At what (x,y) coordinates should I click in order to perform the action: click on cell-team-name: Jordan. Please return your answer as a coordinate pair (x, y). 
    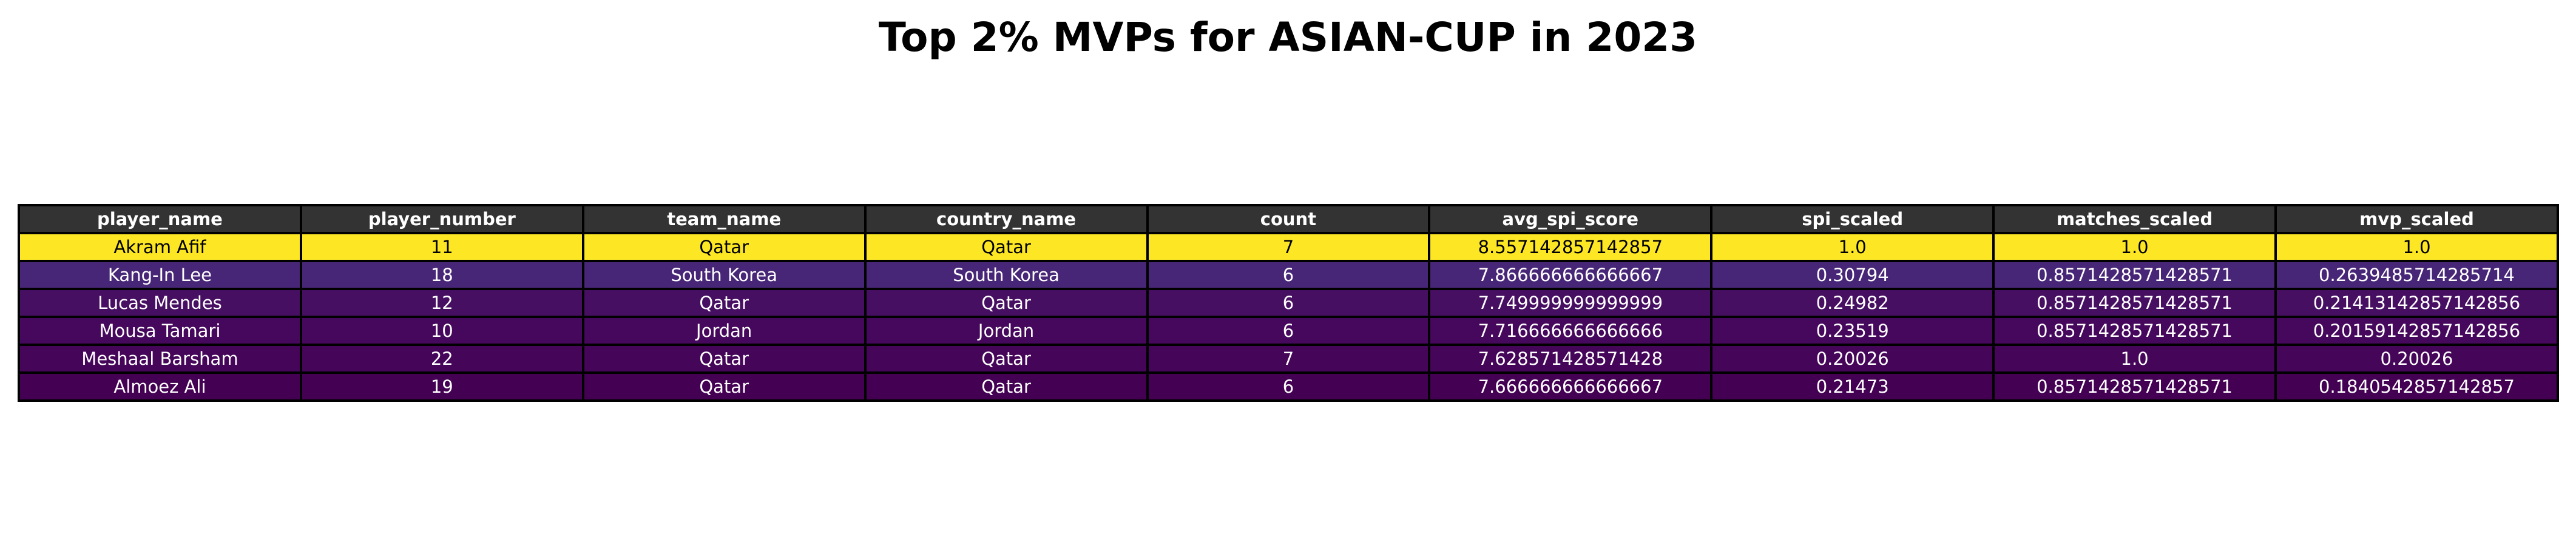
    Looking at the image, I should click on (724, 331).